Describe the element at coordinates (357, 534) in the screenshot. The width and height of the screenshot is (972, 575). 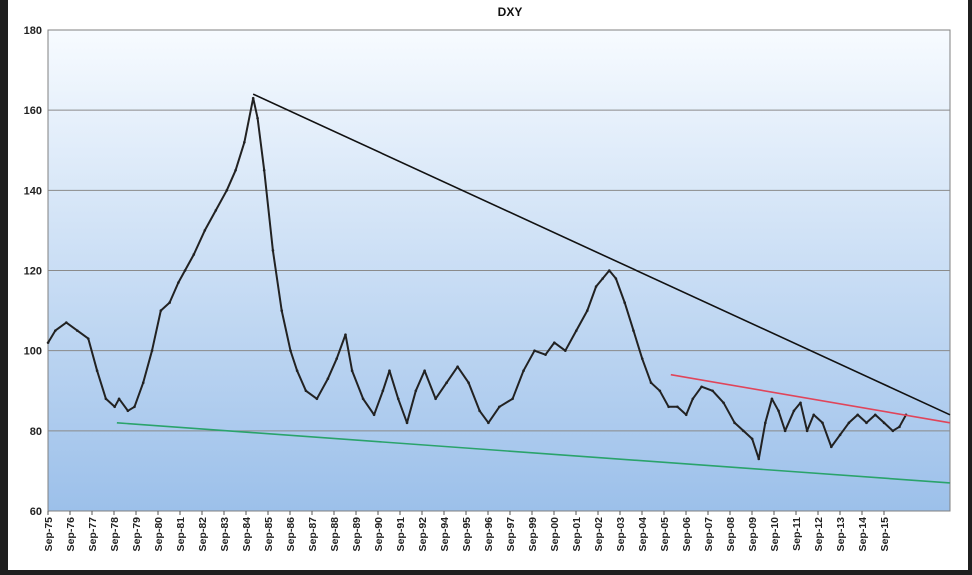
I see `x-tick-label: Sep-89` at that location.